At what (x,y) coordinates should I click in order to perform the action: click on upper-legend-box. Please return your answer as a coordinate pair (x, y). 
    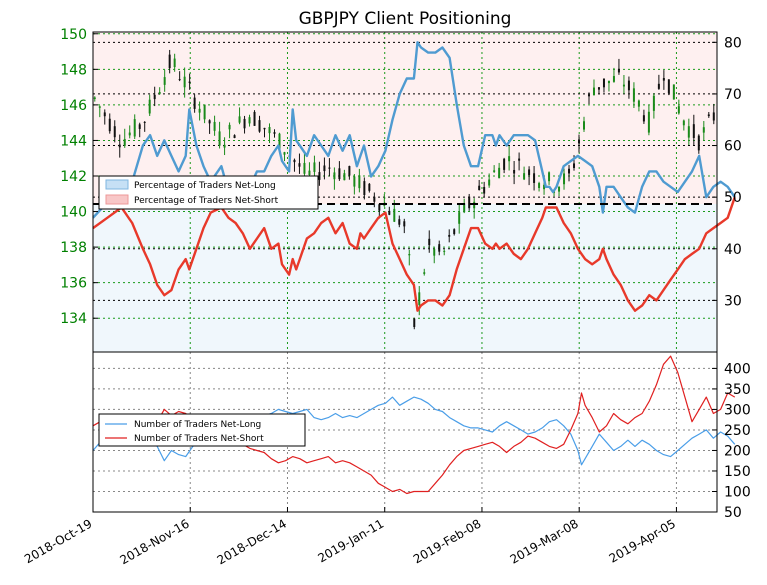
    Looking at the image, I should click on (208, 192).